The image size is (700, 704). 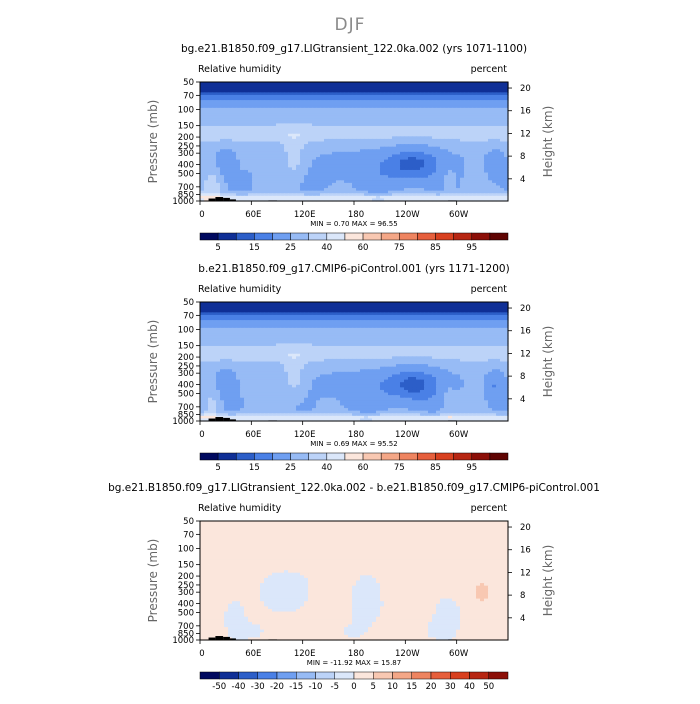 I want to click on colorbar-label: 40, so click(x=326, y=248).